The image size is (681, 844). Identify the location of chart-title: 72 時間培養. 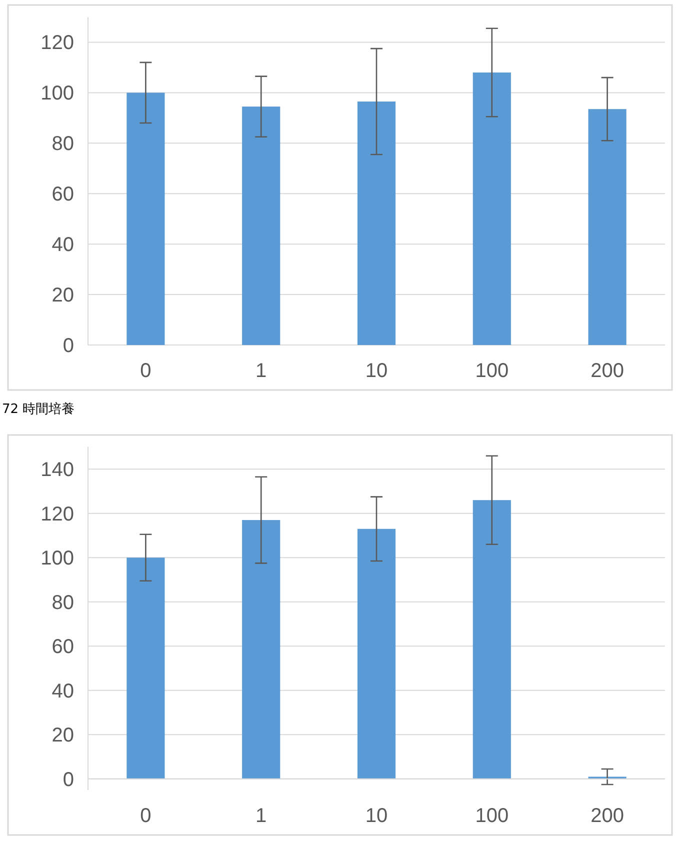
(38, 409).